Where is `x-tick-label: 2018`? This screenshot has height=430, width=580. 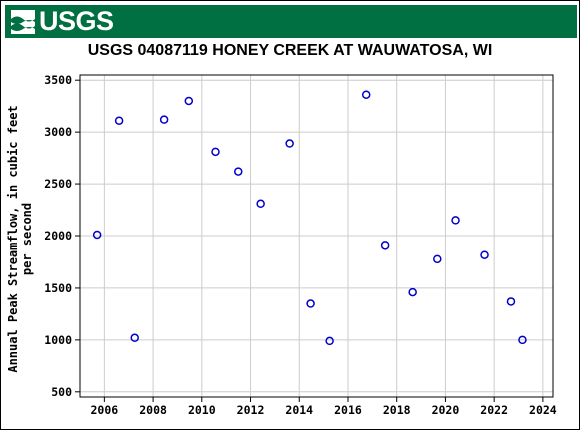 x-tick-label: 2018 is located at coordinates (397, 410).